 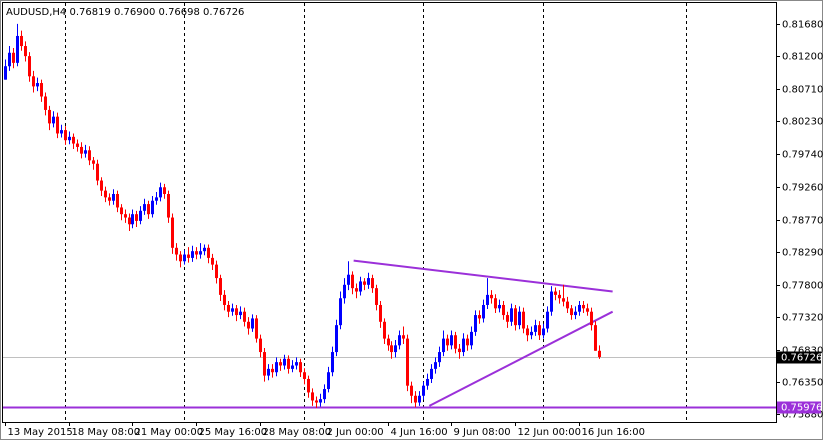 I want to click on x-tick-label: 4 Jun 16:00, so click(x=419, y=432).